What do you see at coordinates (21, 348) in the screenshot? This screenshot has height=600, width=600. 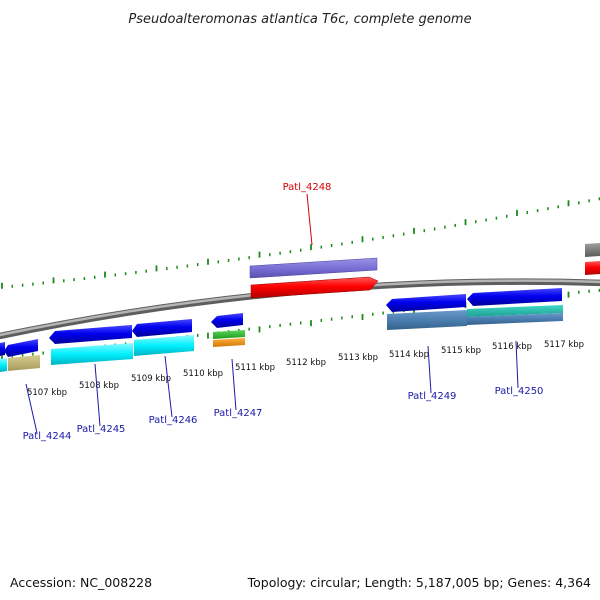 I see `patl-4244-gene-arrow` at bounding box center [21, 348].